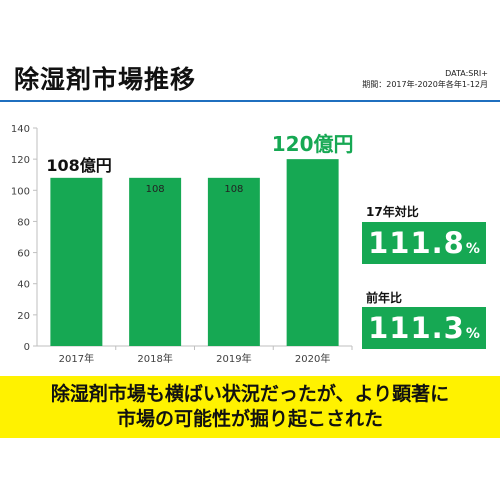 The width and height of the screenshot is (500, 500). I want to click on x-tick-label: 2017年, so click(76, 358).